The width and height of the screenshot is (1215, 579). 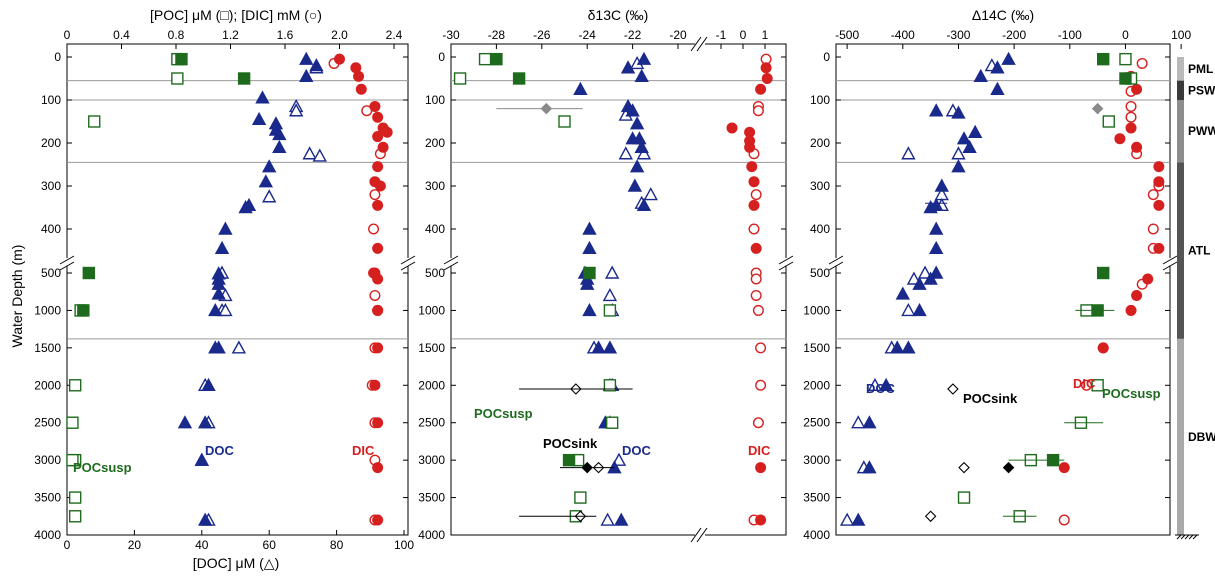 I want to click on x-top-tick-label: -30, so click(x=451, y=35).